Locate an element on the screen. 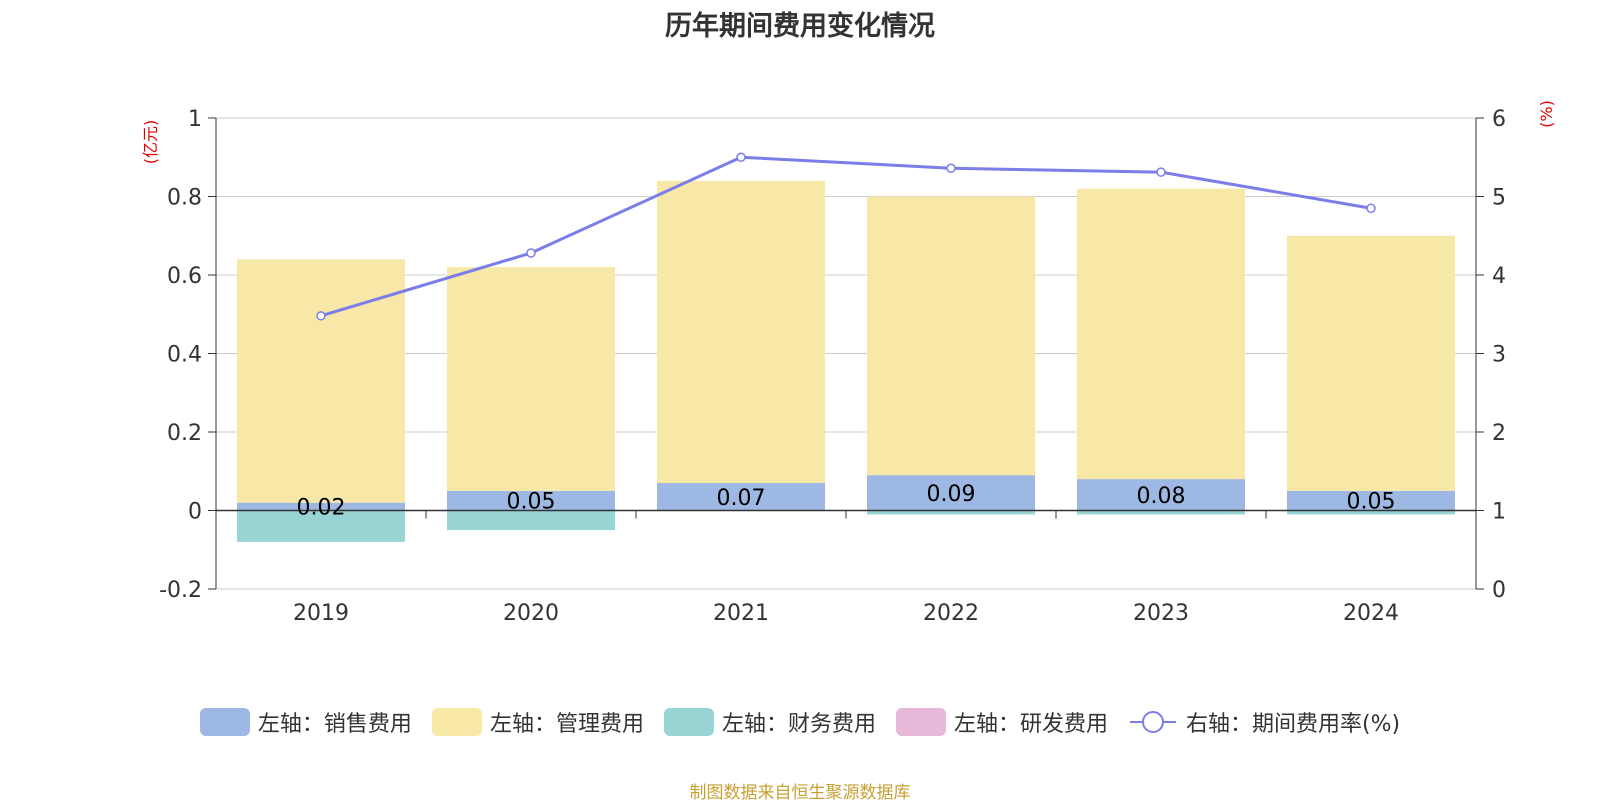  legend-item-admin: 左轴：管理费用 is located at coordinates (537, 722).